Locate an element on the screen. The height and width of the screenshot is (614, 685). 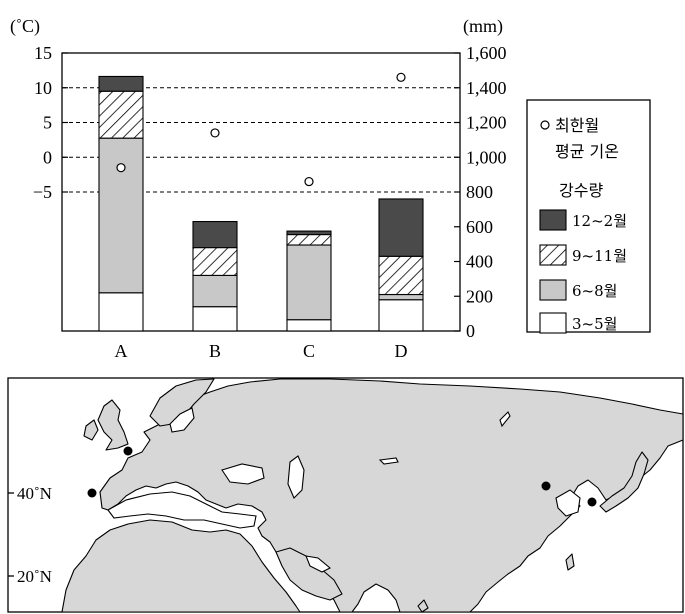
left-tick-label: −5 is located at coordinates (42, 192).